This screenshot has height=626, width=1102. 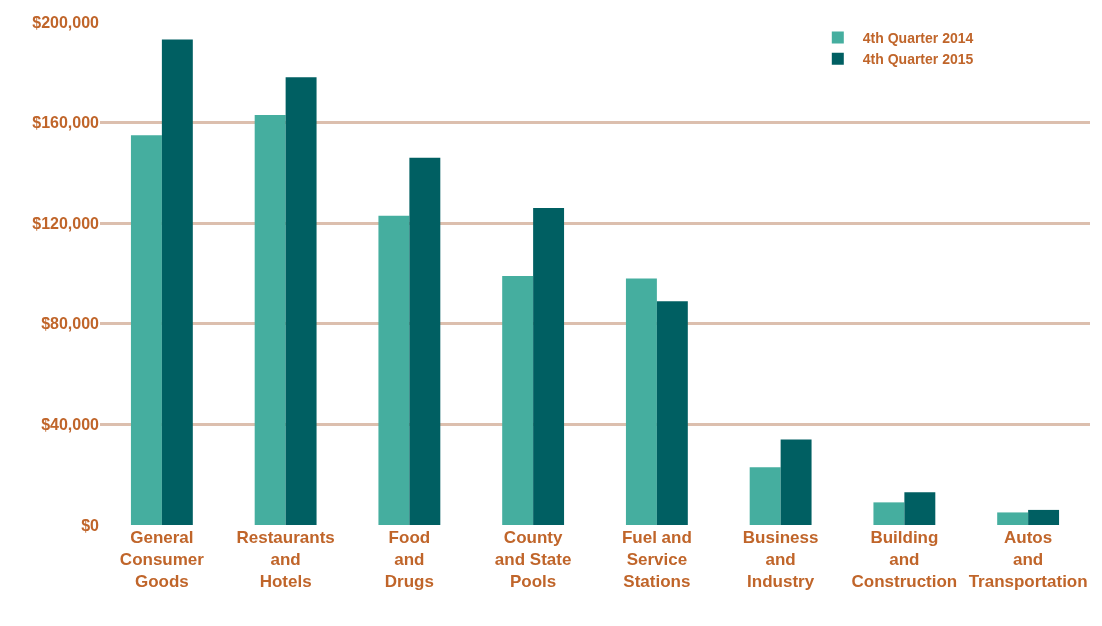 What do you see at coordinates (90, 525) in the screenshot?
I see `y-tick-label: $0` at bounding box center [90, 525].